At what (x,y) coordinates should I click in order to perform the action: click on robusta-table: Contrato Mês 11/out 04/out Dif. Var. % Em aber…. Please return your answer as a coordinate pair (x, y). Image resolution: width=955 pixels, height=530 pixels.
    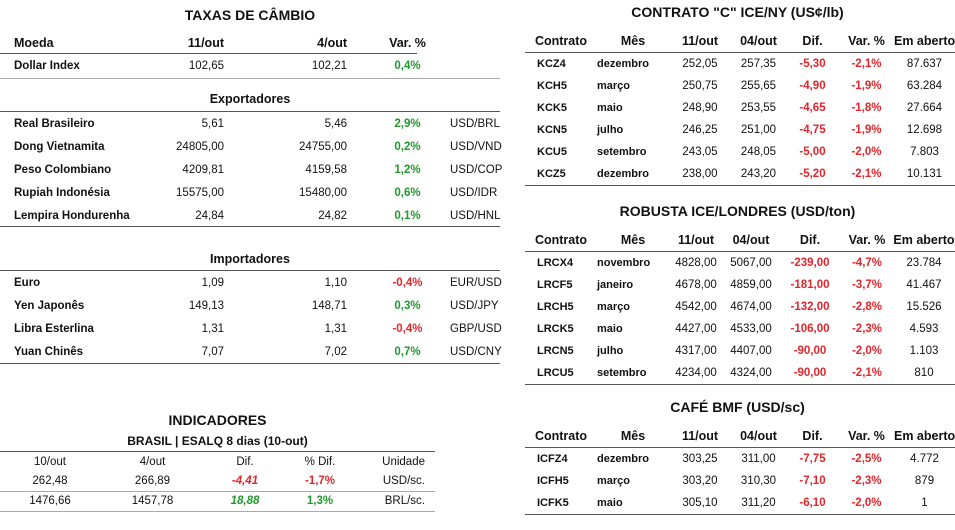
    Looking at the image, I should click on (740, 309).